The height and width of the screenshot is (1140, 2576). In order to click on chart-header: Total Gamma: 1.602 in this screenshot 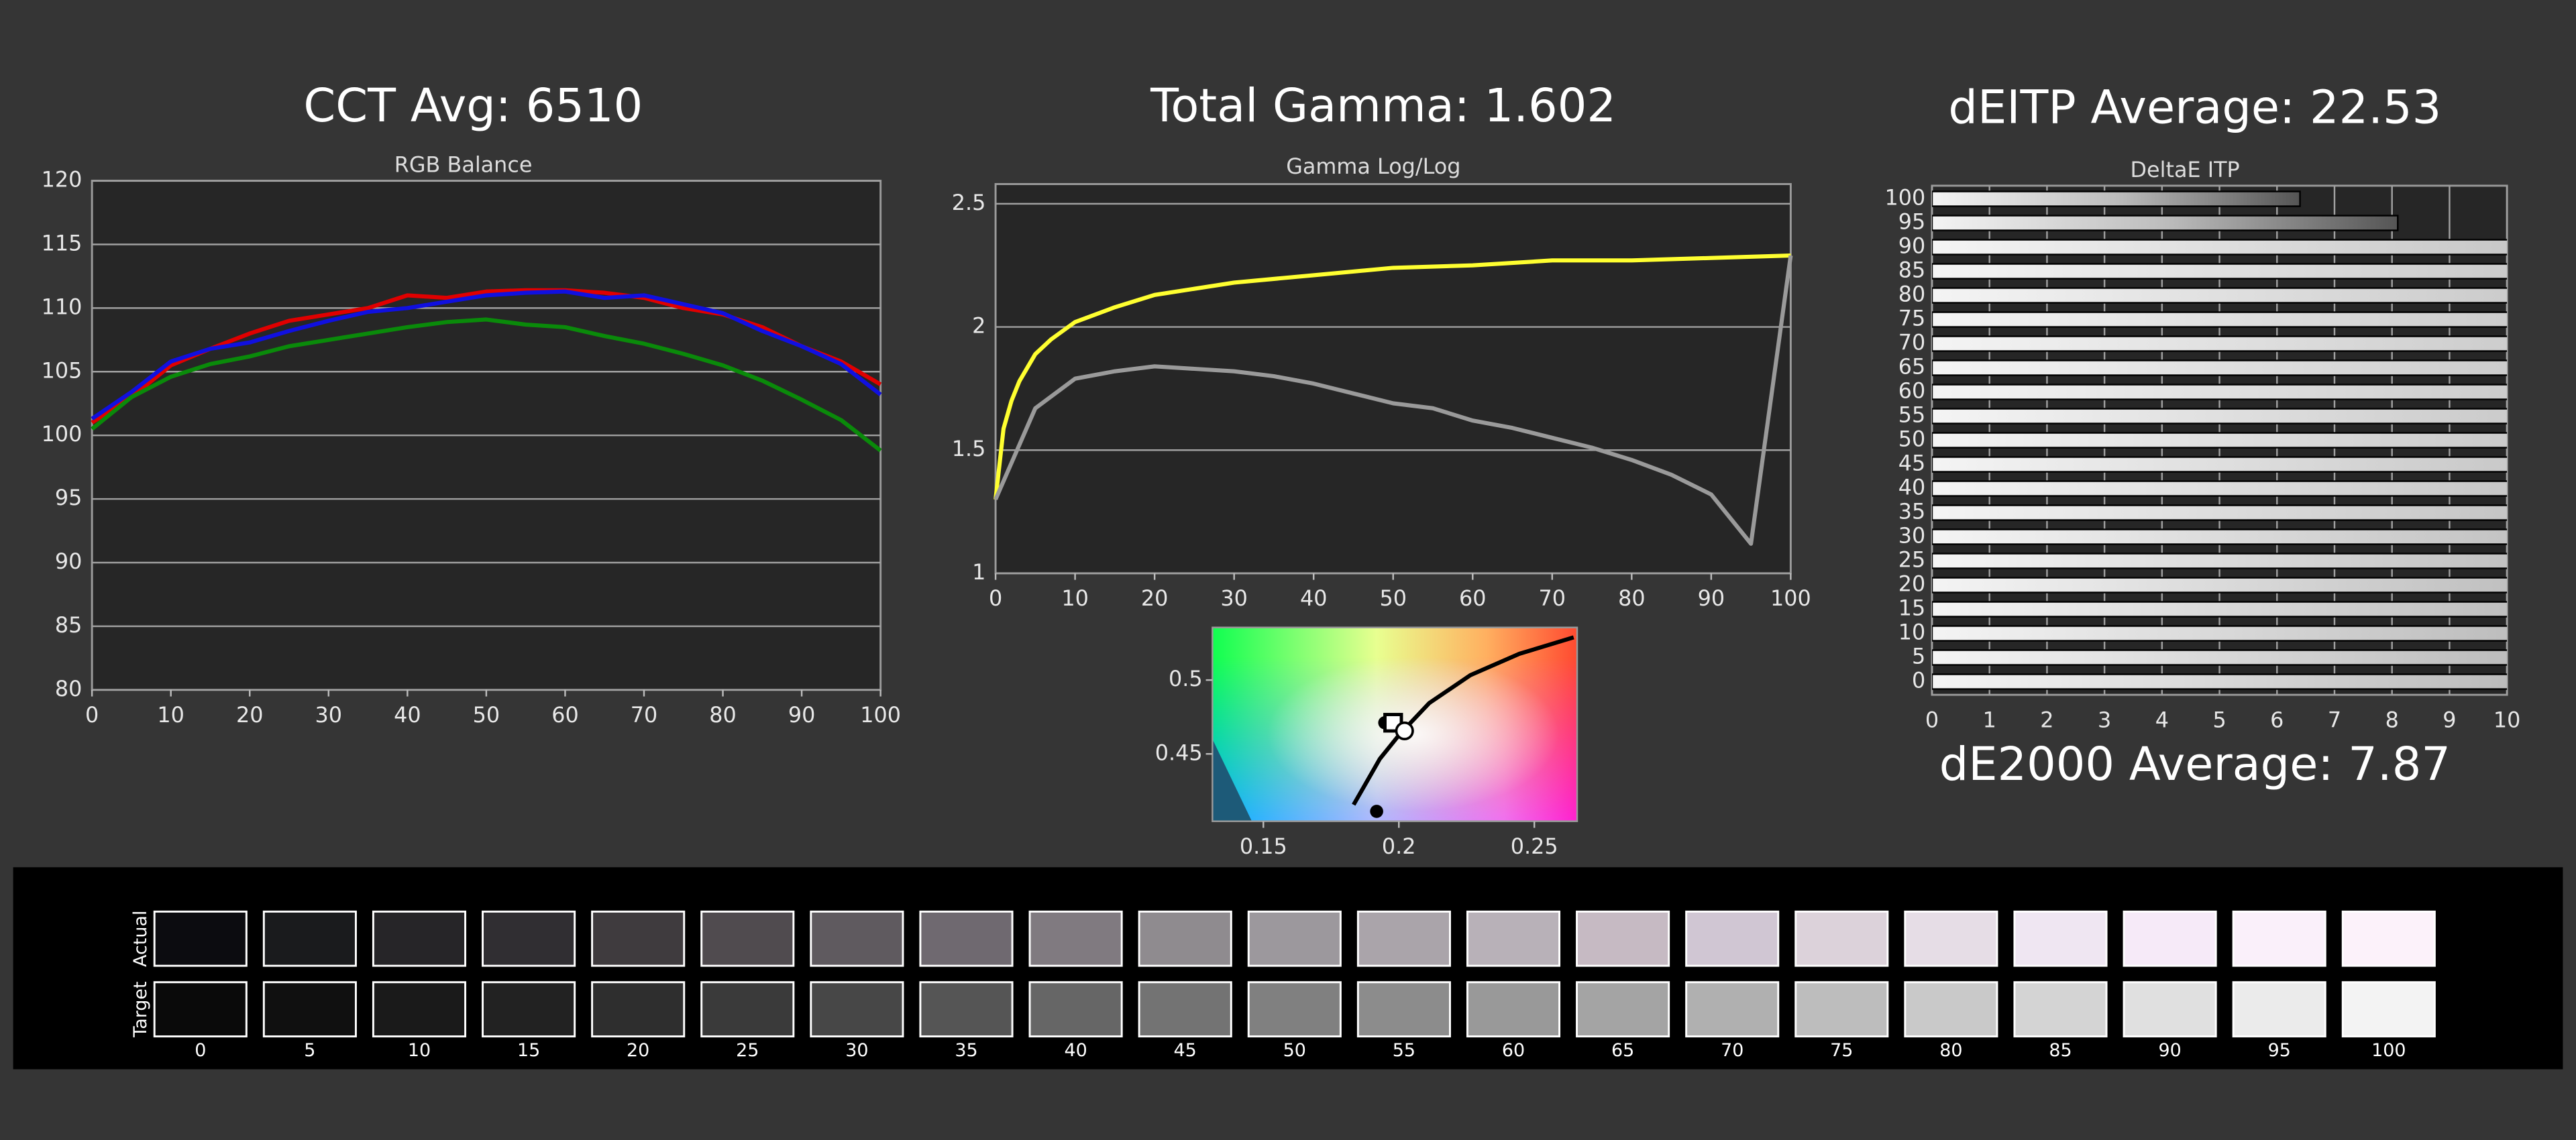, I will do `click(1383, 106)`.